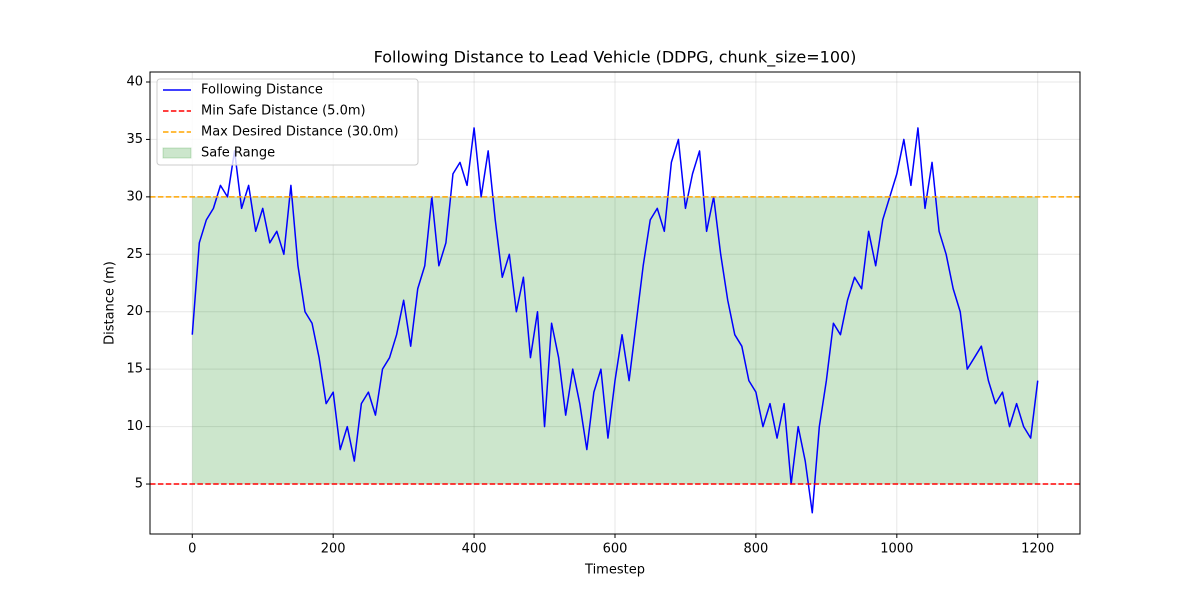  What do you see at coordinates (110, 303) in the screenshot?
I see `y-axis-label: Distance (m)` at bounding box center [110, 303].